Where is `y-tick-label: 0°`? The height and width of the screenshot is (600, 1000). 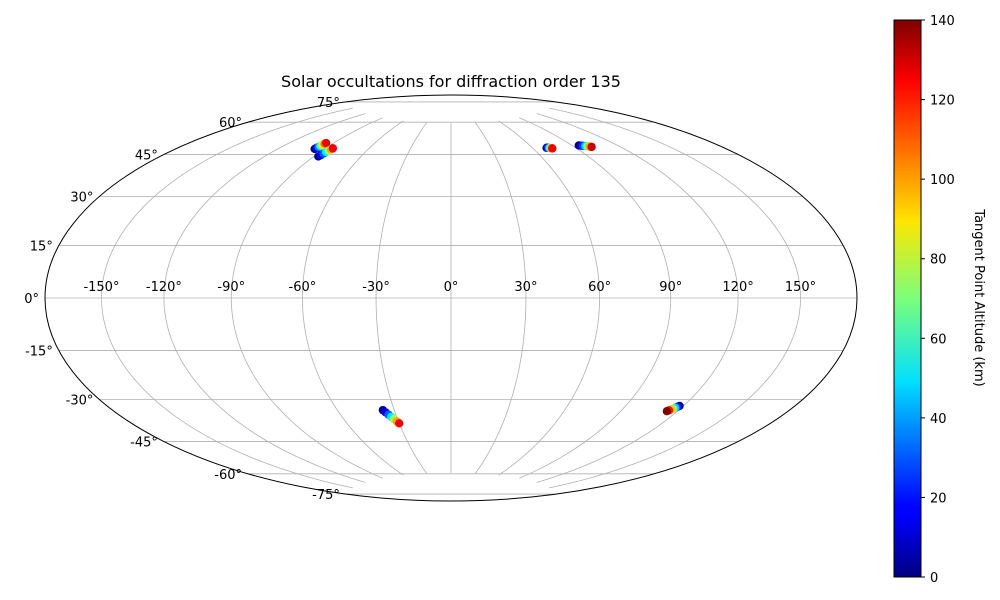 y-tick-label: 0° is located at coordinates (31, 299).